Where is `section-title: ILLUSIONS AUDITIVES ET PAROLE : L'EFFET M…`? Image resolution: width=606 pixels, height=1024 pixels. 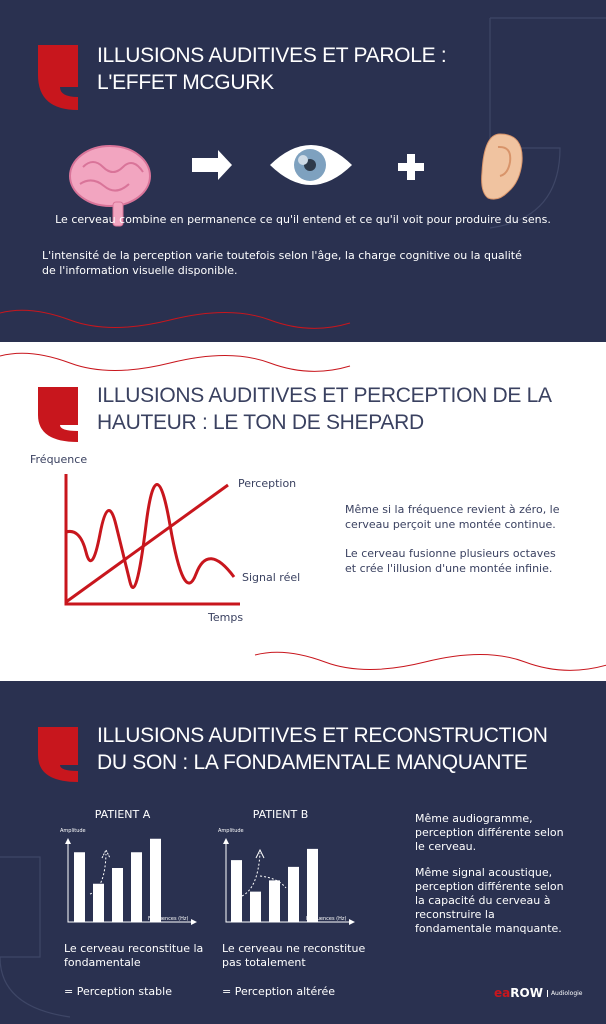 section-title: ILLUSIONS AUDITIVES ET PAROLE : L'EFFET M… is located at coordinates (272, 69).